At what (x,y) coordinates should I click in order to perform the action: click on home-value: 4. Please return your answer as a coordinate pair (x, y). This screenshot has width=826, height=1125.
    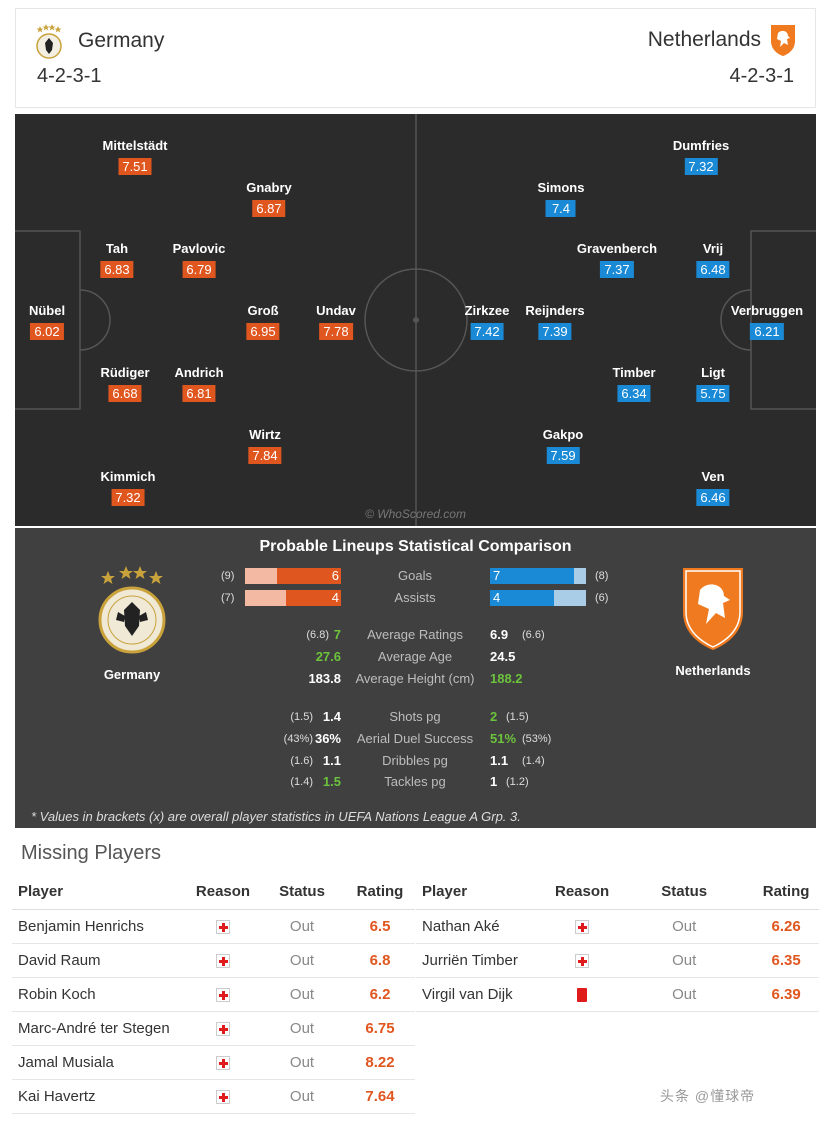
    Looking at the image, I should click on (335, 597).